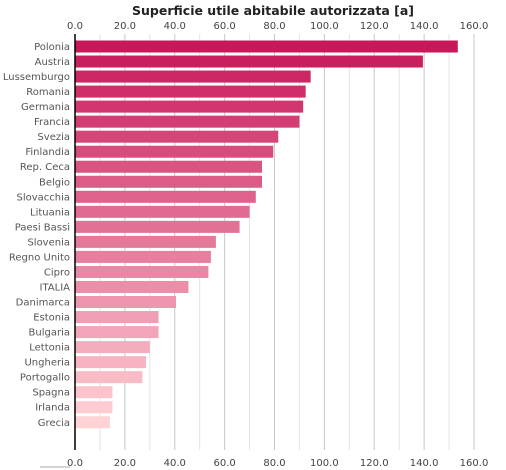  What do you see at coordinates (374, 26) in the screenshot?
I see `x-tick-label-top: 120.0` at bounding box center [374, 26].